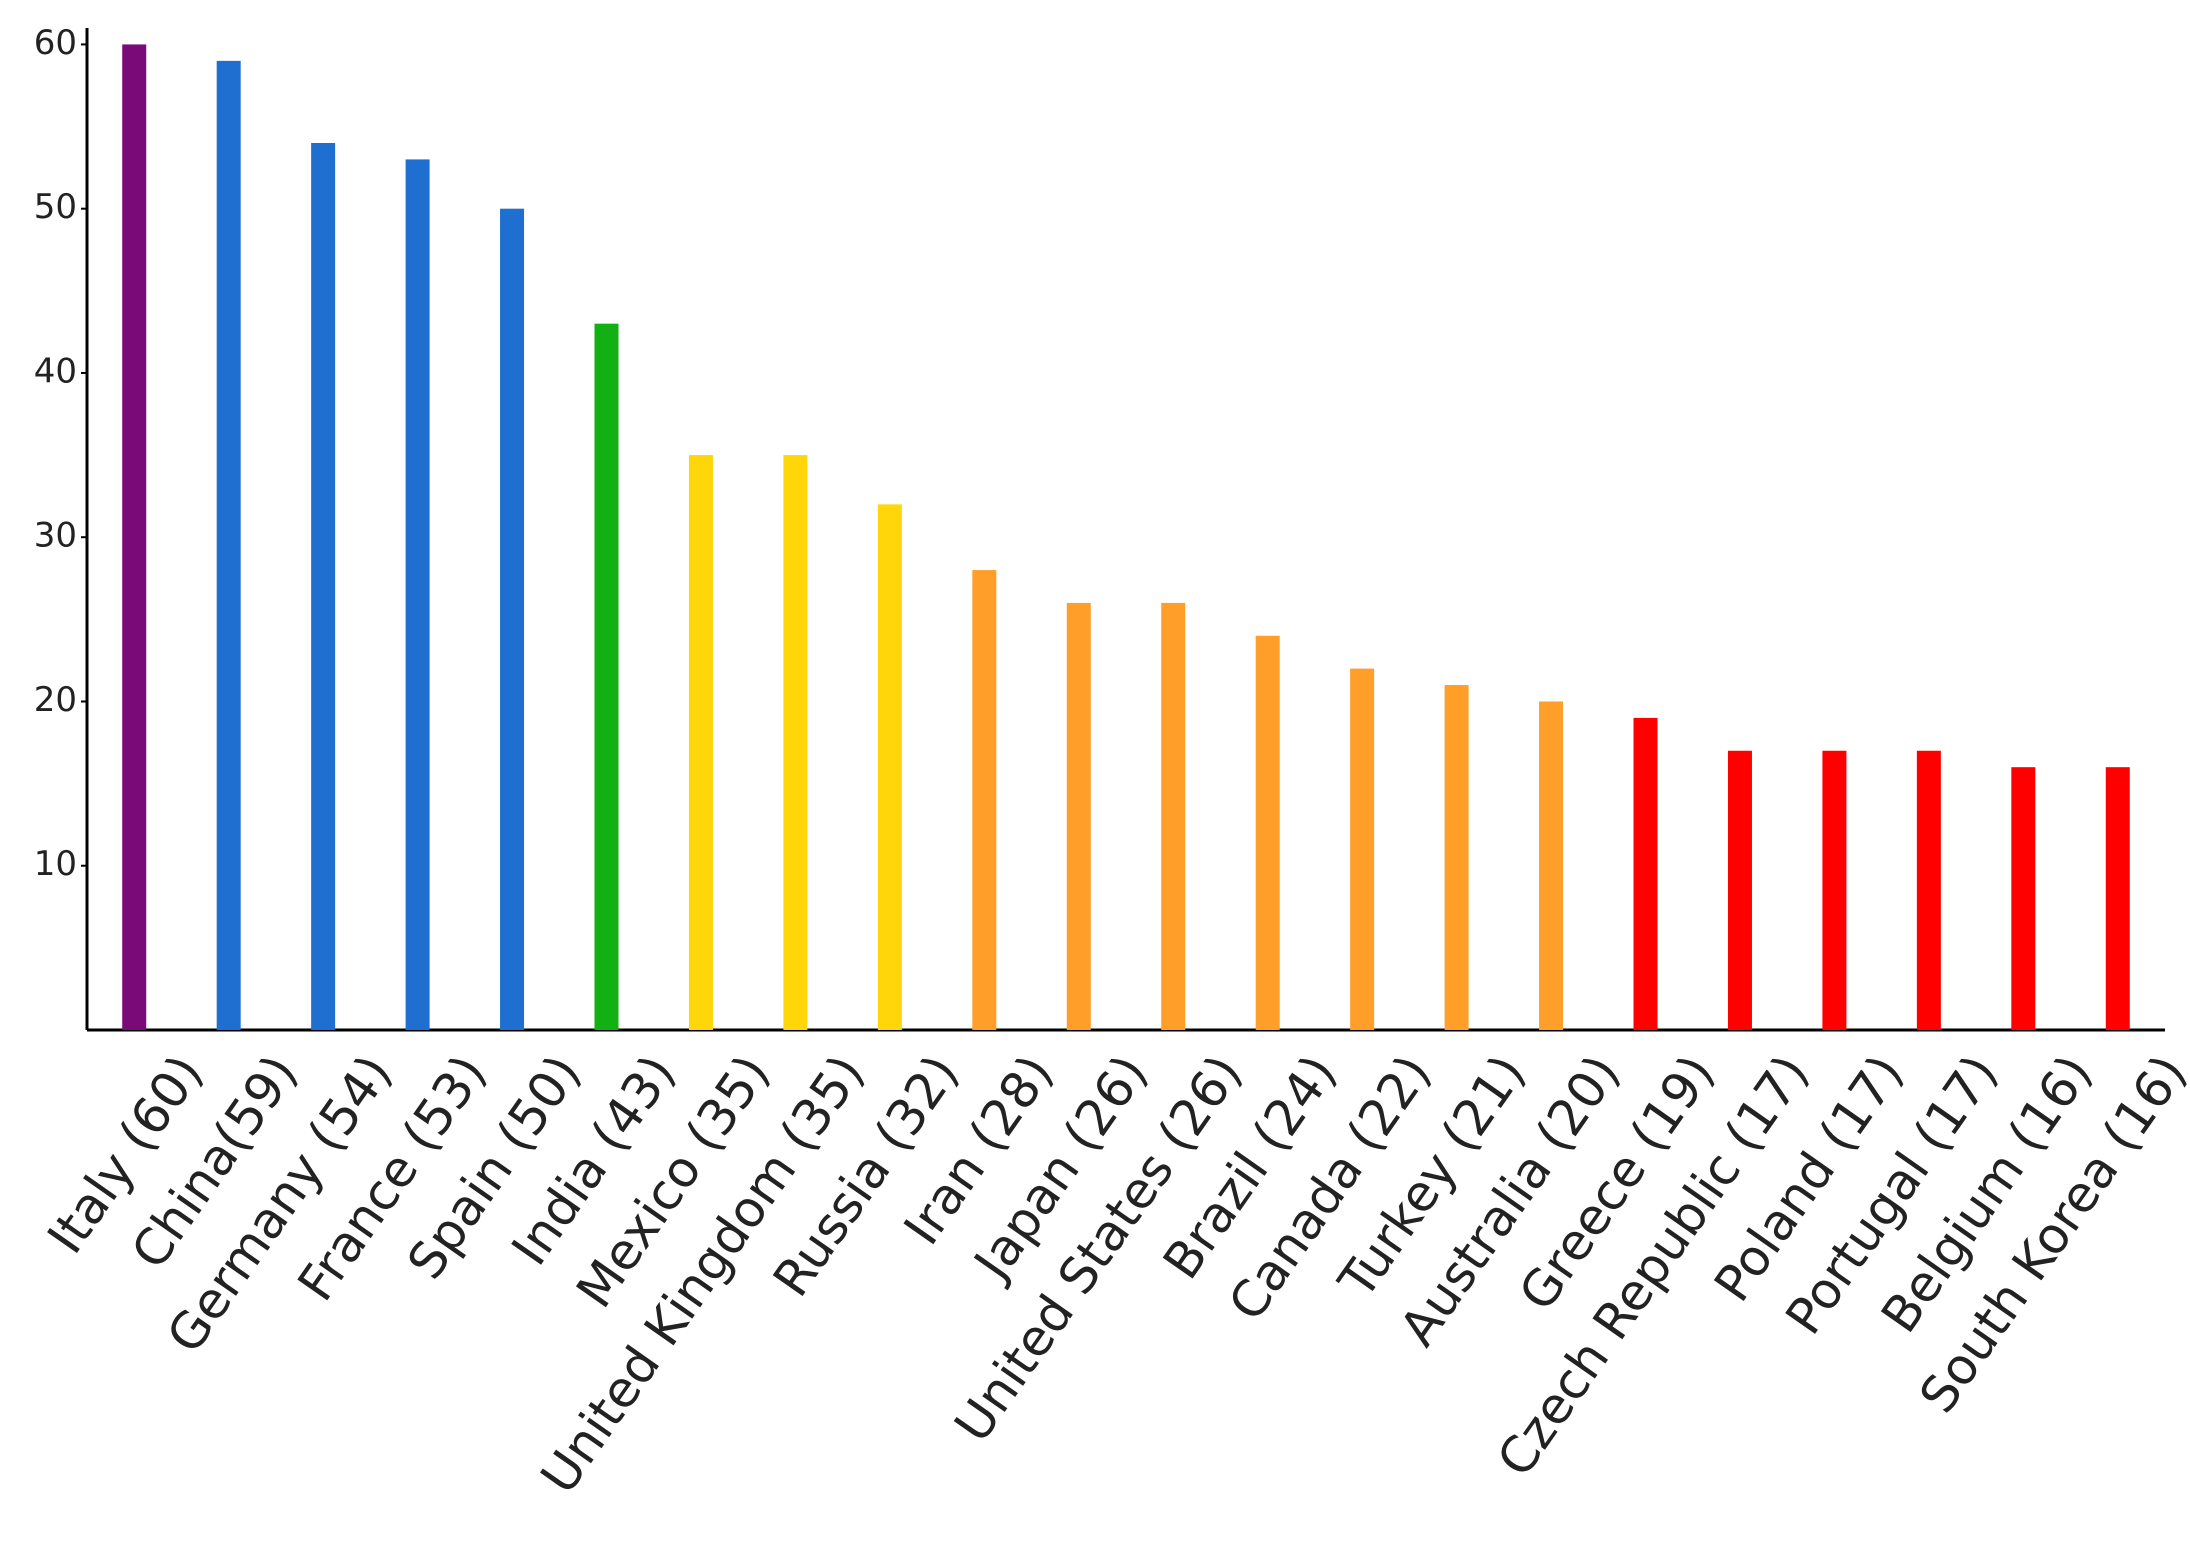 The height and width of the screenshot is (1559, 2190). I want to click on y-tick-label: 40, so click(55, 371).